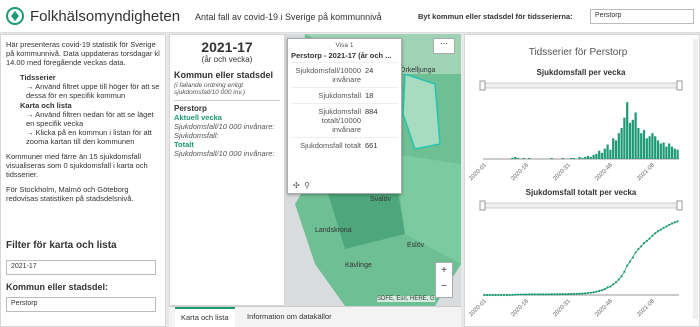 Image resolution: width=700 pixels, height=327 pixels. I want to click on municipality-filter: Perstorp, so click(81, 304).